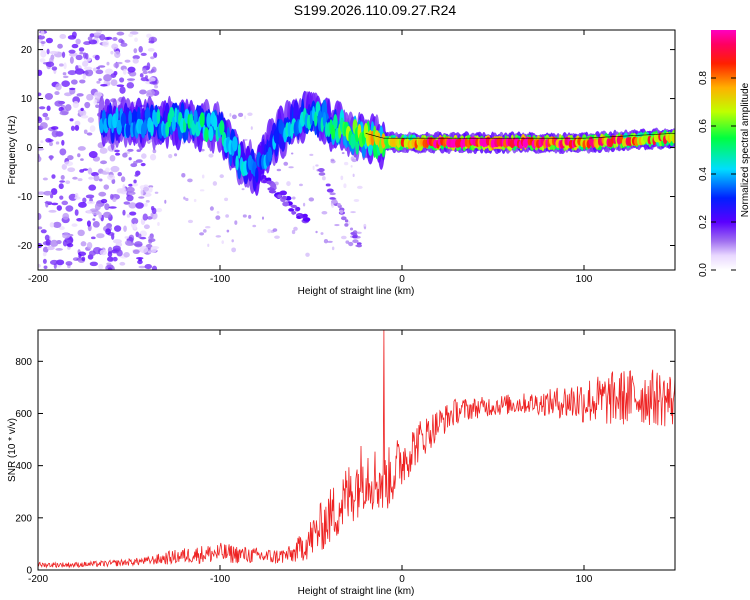  I want to click on colorbar-tick-label: 0.0, so click(703, 270).